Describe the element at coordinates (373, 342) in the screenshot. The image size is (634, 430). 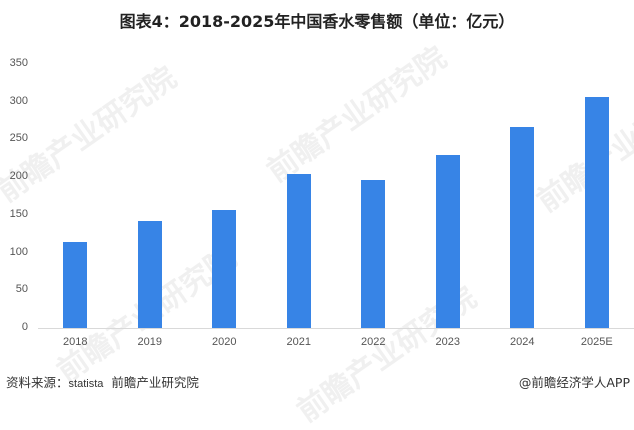
I see `x-tick-label: 2022` at that location.